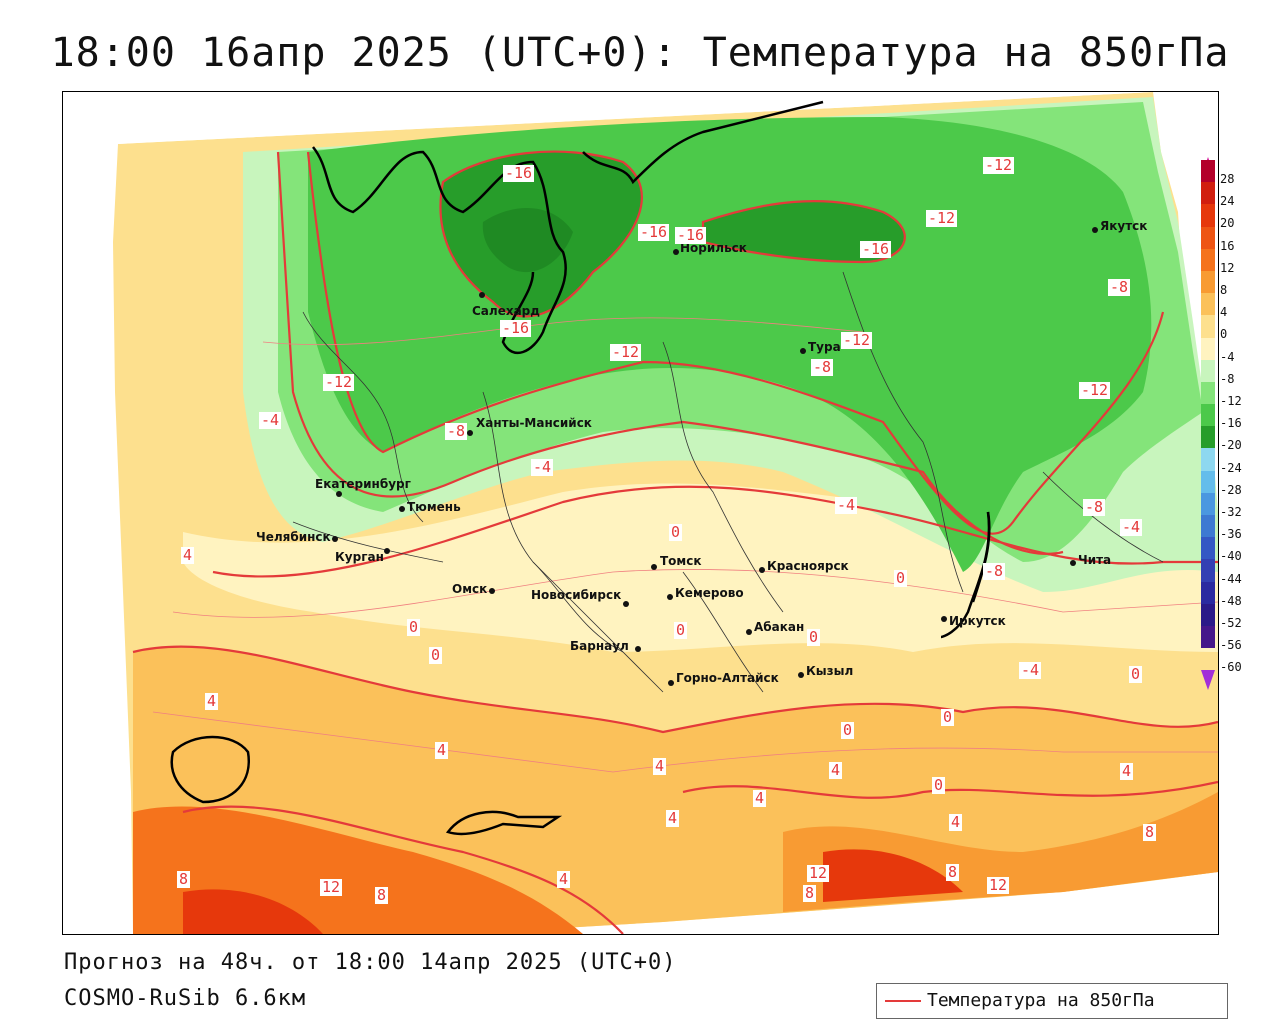  What do you see at coordinates (210, 769) in the screenshot?
I see `aral-sea` at bounding box center [210, 769].